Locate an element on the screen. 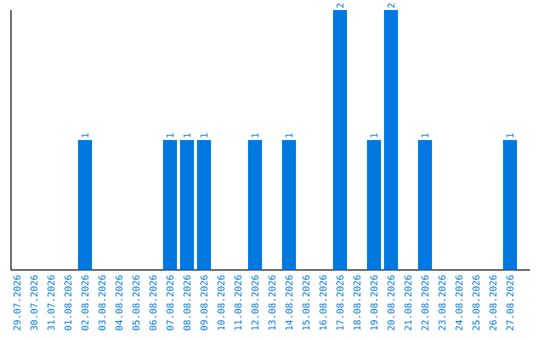 The image size is (540, 340). x-tick-label: 22.08.2026 is located at coordinates (425, 302).